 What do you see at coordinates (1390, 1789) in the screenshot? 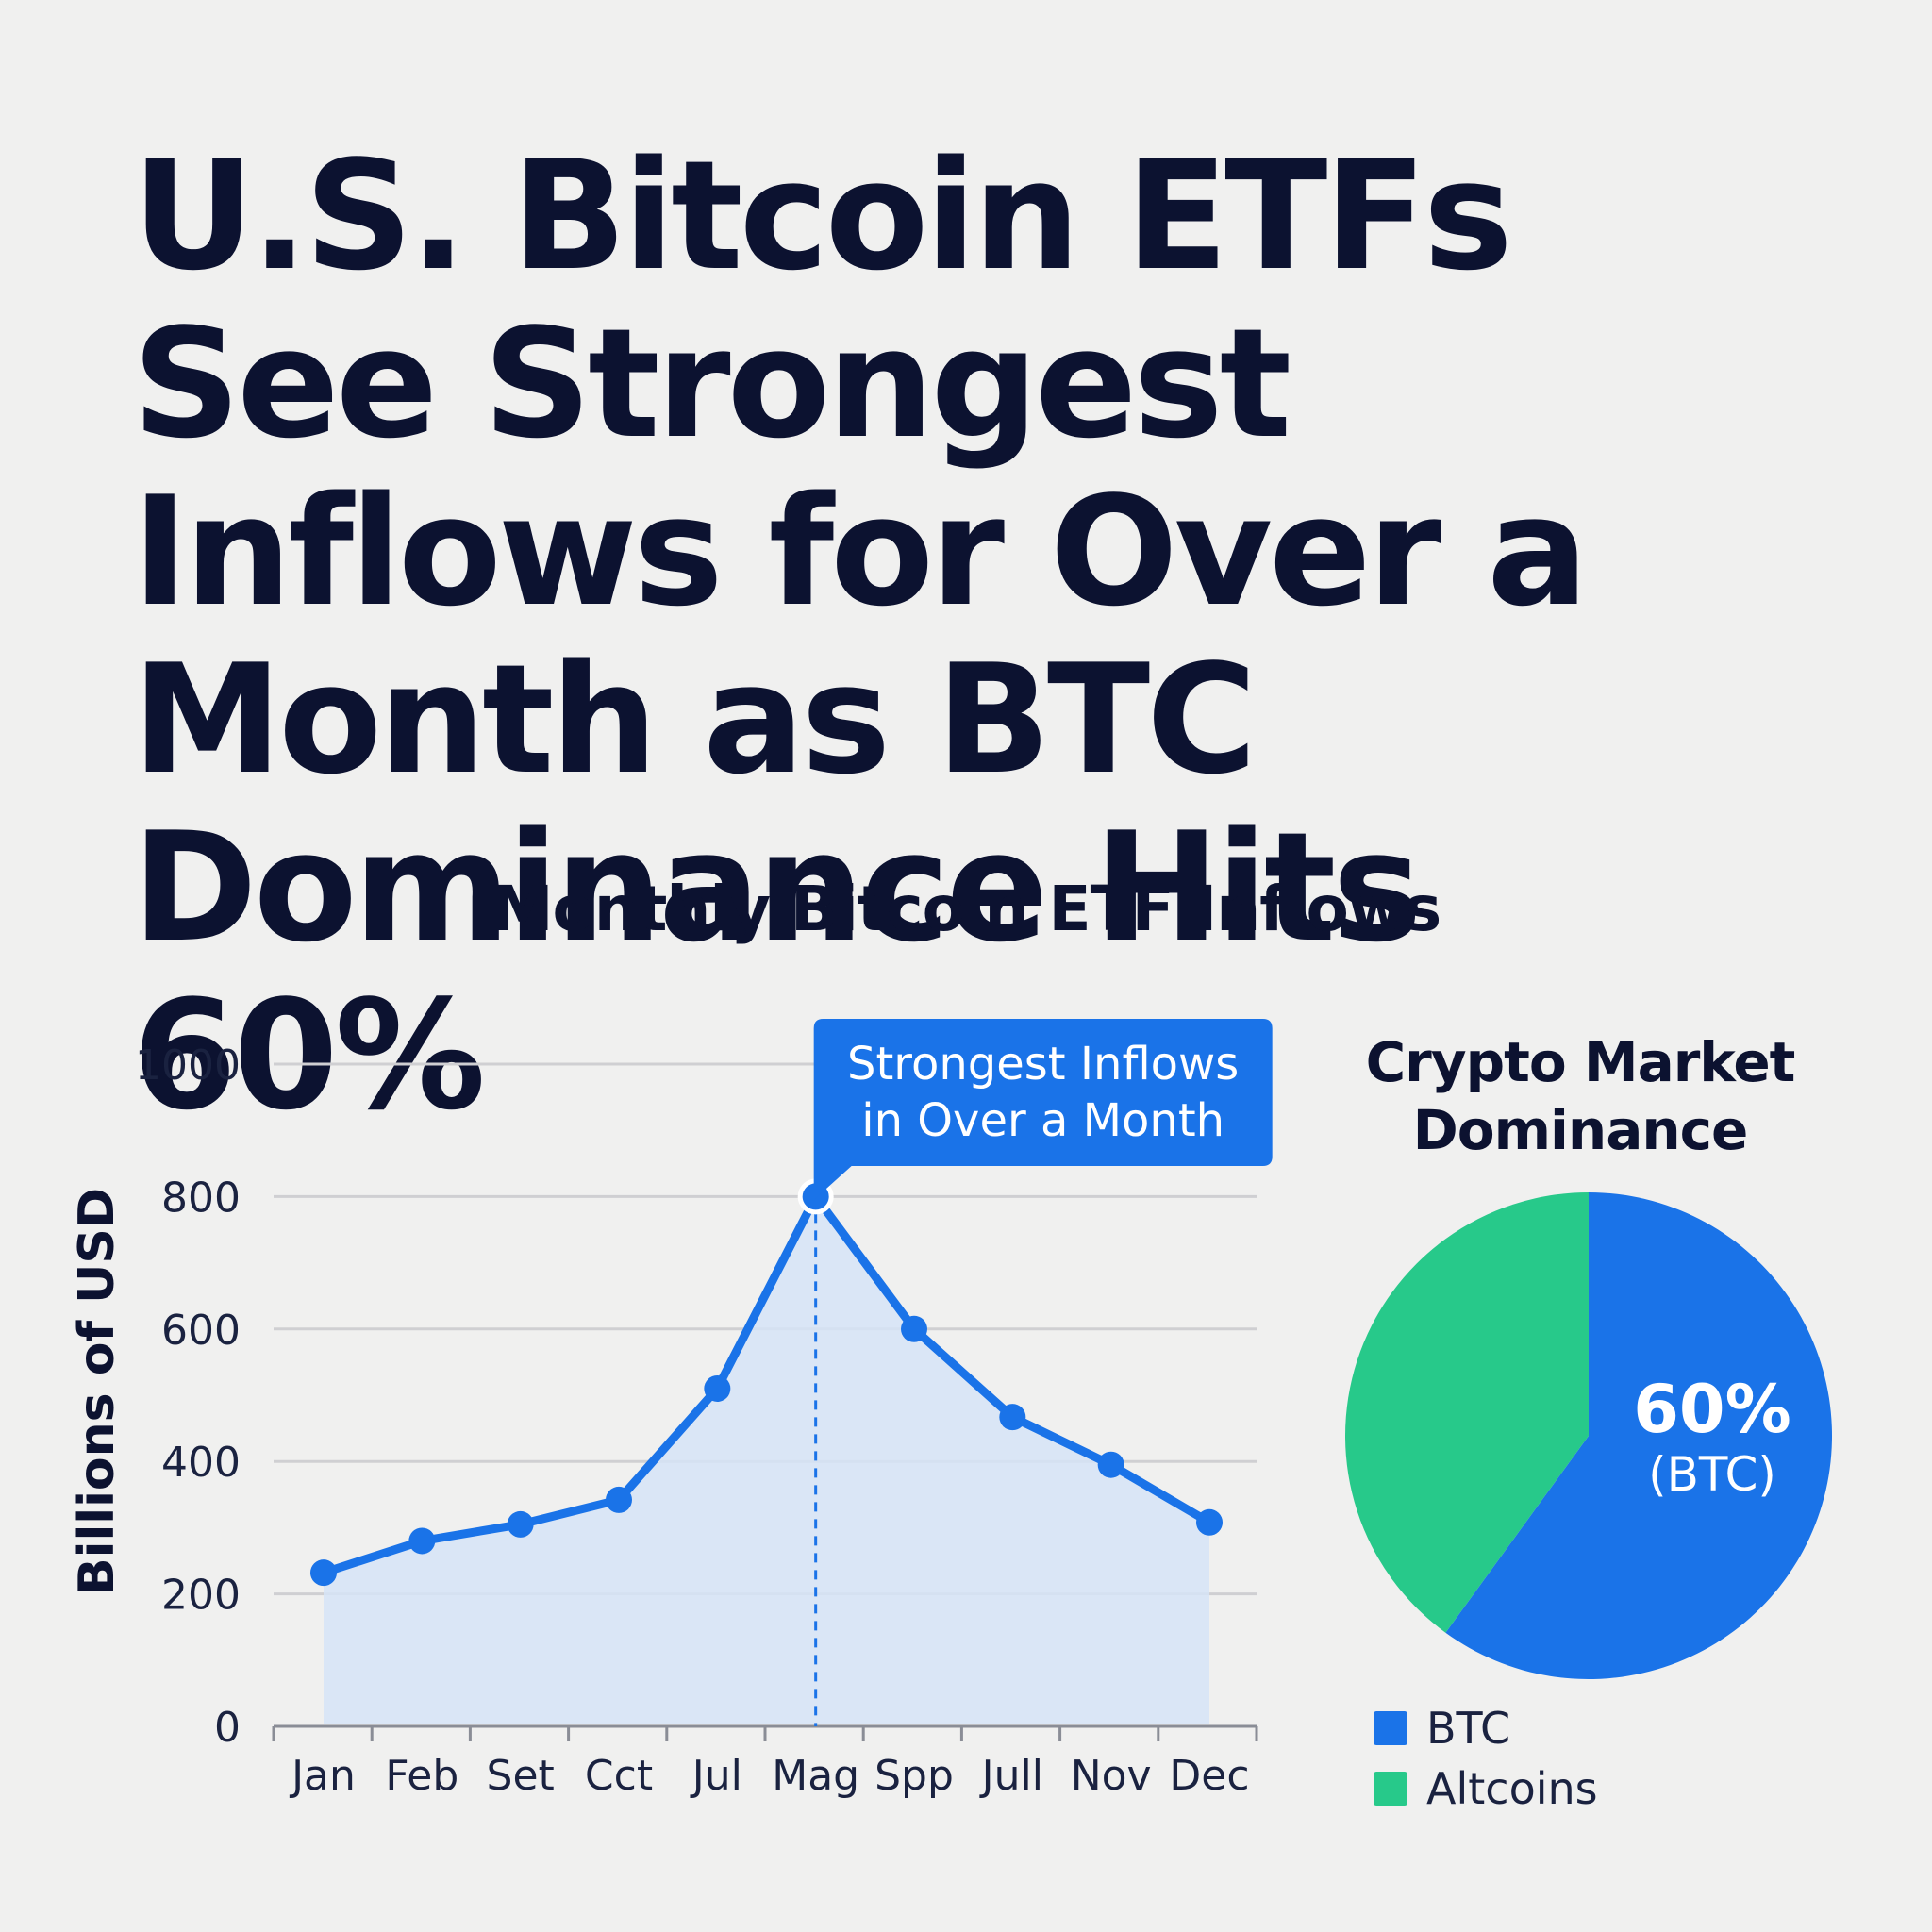
I see `legend-swatch-altcoins` at bounding box center [1390, 1789].